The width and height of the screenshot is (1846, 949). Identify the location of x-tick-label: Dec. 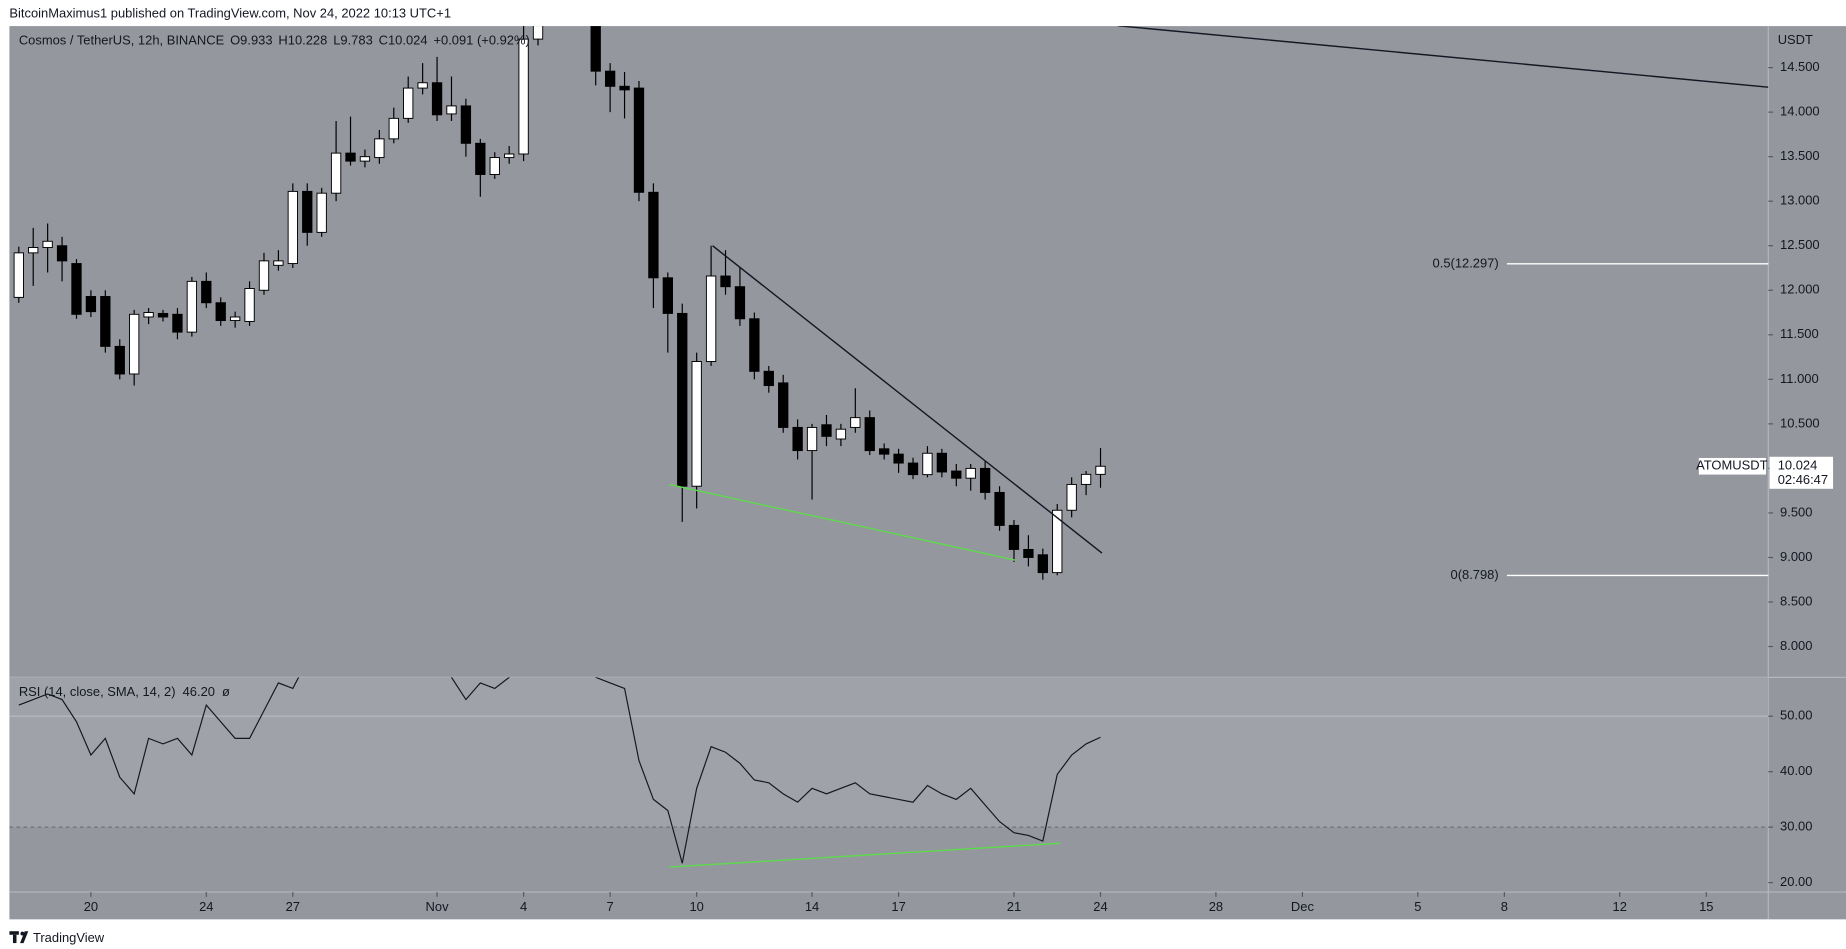
(1303, 906).